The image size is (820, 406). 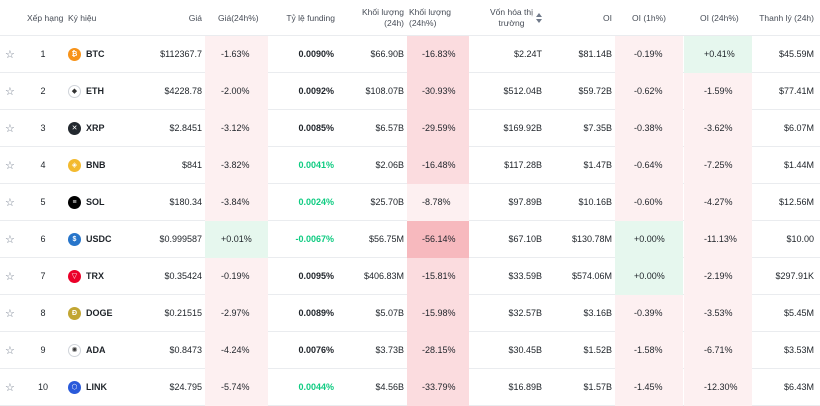 What do you see at coordinates (438, 276) in the screenshot?
I see `volume-change-bg` at bounding box center [438, 276].